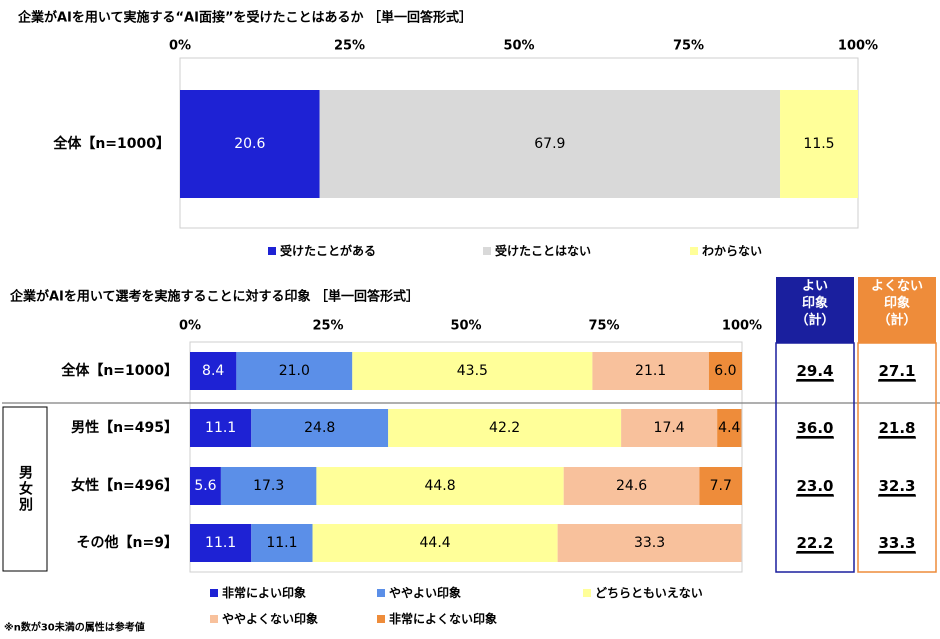 This screenshot has width=940, height=639. I want to click on chart2-category-label: 男性【n=495】, so click(124, 427).